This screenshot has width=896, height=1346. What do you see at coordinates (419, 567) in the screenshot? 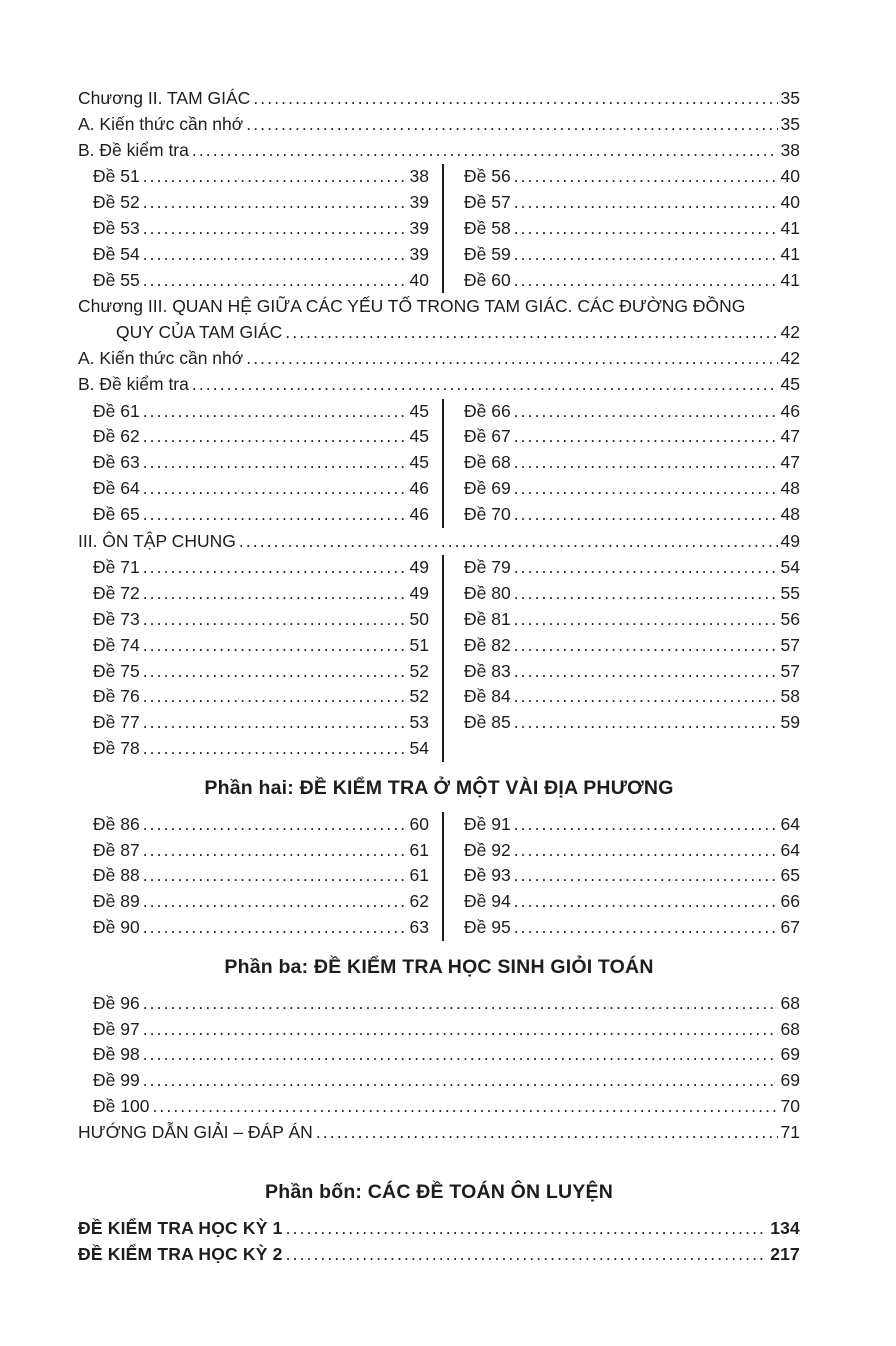
I see `entry-page-number: 49` at bounding box center [419, 567].